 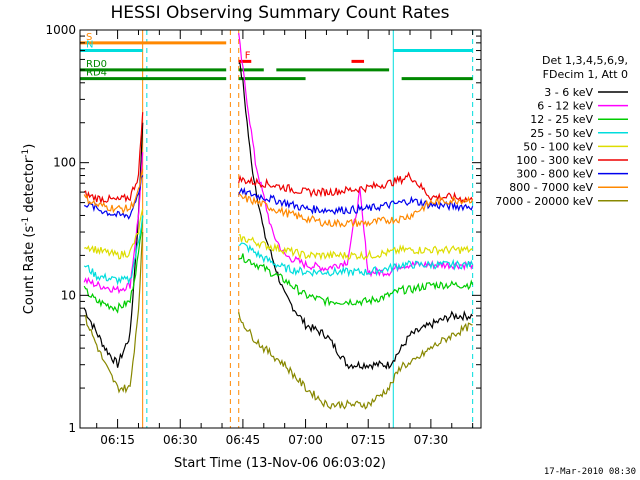 What do you see at coordinates (280, 463) in the screenshot?
I see `x-axis-label: Start Time (13-Nov-06 06:03:02)` at bounding box center [280, 463].